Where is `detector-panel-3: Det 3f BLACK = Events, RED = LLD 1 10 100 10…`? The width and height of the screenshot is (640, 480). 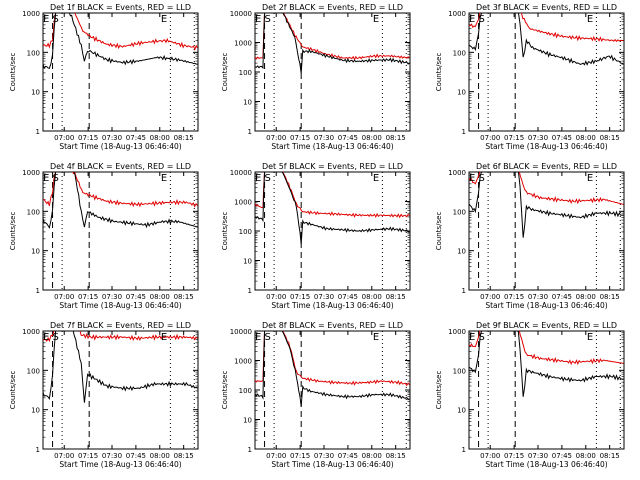
detector-panel-3: Det 3f BLACK = Events, RED = LLD 1 10 100 10… is located at coordinates (530, 77).